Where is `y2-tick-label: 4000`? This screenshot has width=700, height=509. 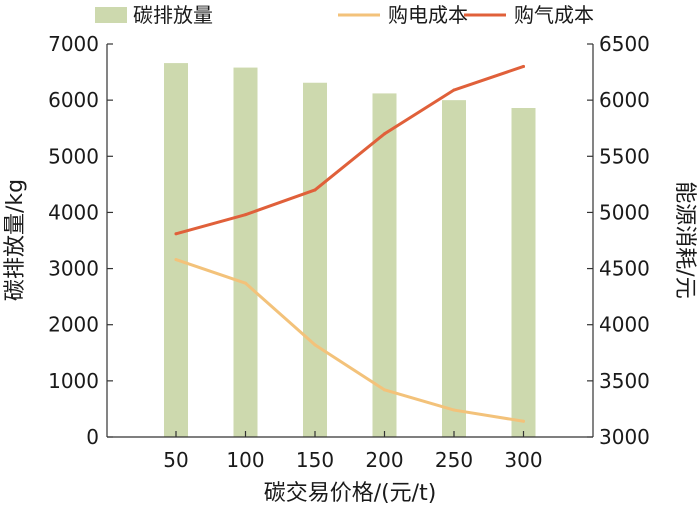 y2-tick-label: 4000 is located at coordinates (624, 325).